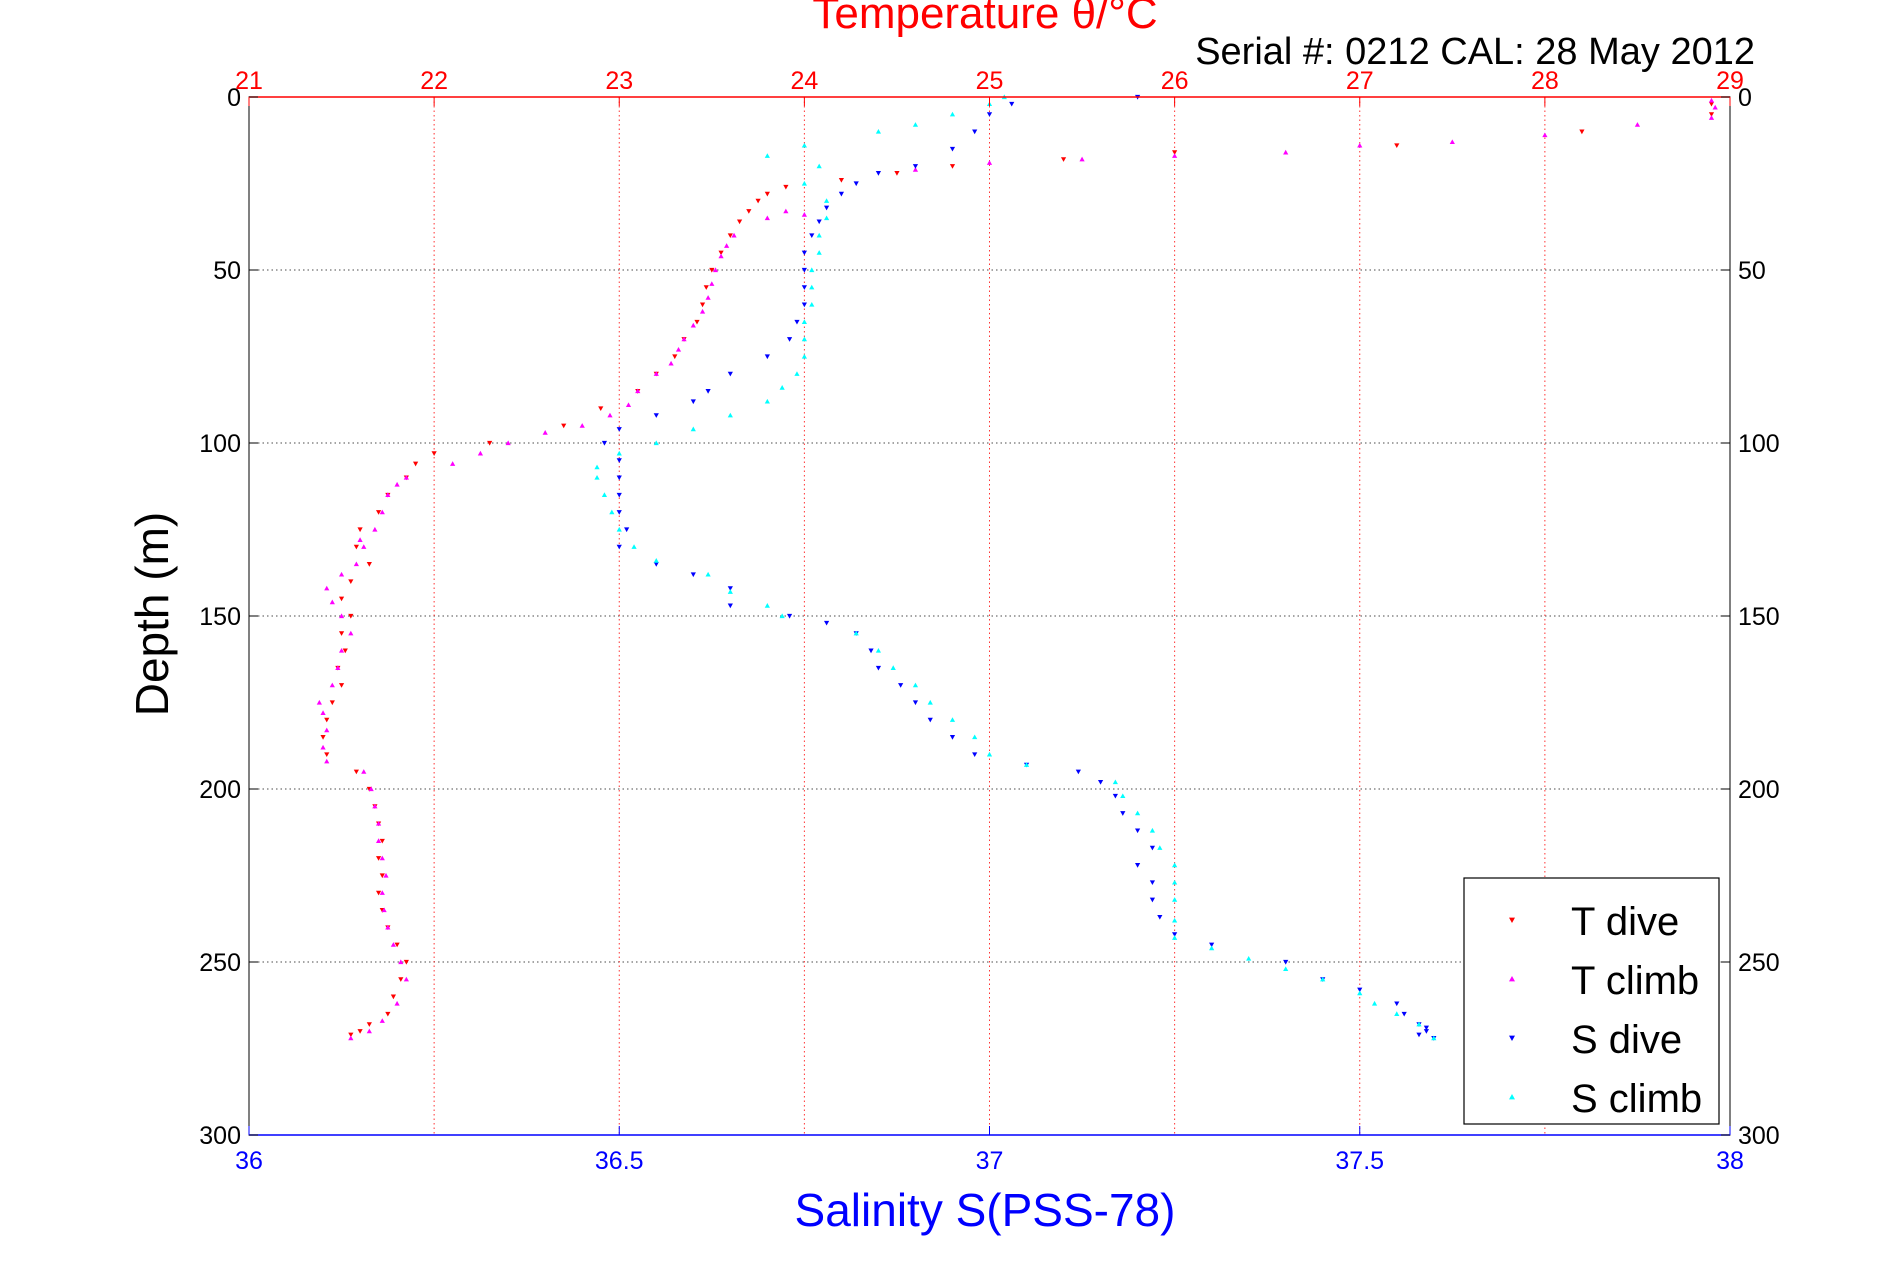 This screenshot has height=1262, width=1891. Describe the element at coordinates (1359, 1161) in the screenshot. I see `x-bottom-tick-label: 37.5` at that location.